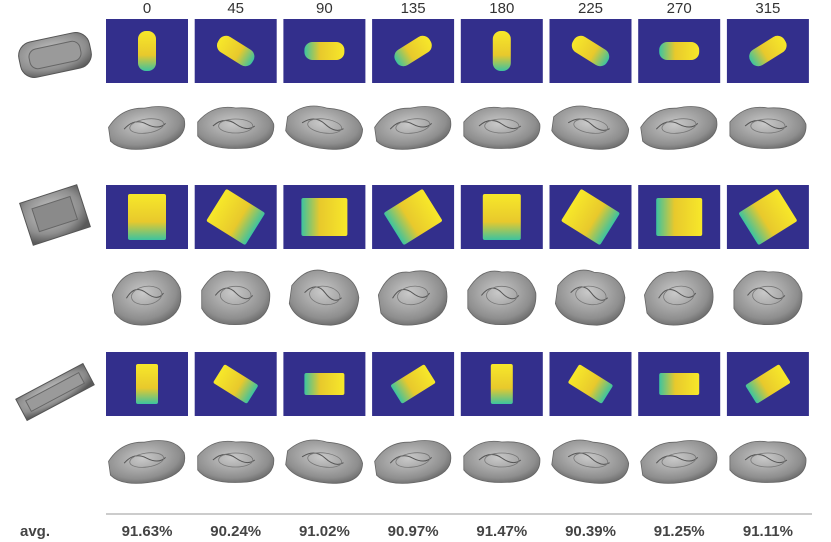 This screenshot has width=831, height=542. I want to click on avg-value: 91.25%, so click(679, 531).